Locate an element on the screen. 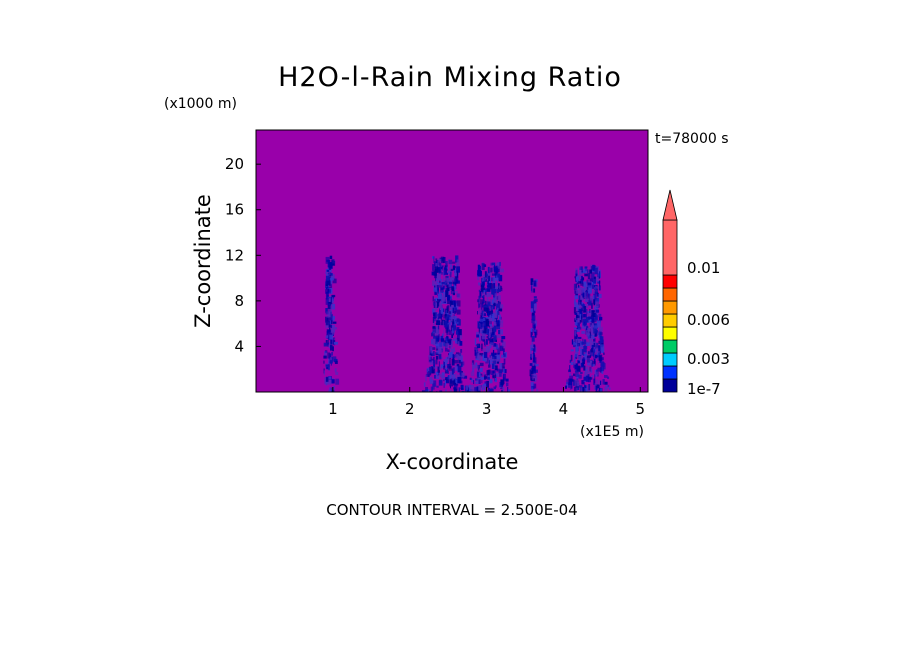 The height and width of the screenshot is (659, 904). x-axis-title: X-coordinate is located at coordinates (452, 462).